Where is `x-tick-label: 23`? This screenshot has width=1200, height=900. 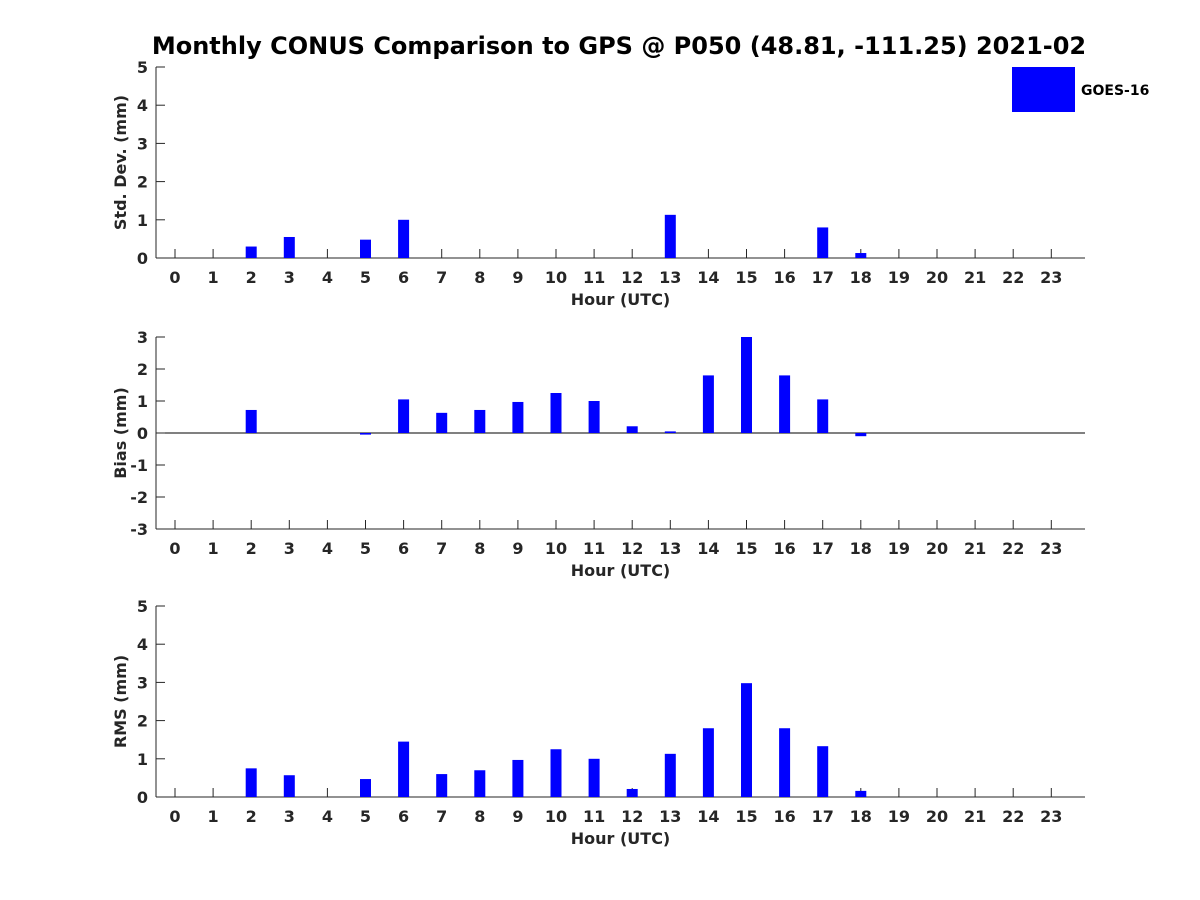 x-tick-label: 23 is located at coordinates (1051, 548).